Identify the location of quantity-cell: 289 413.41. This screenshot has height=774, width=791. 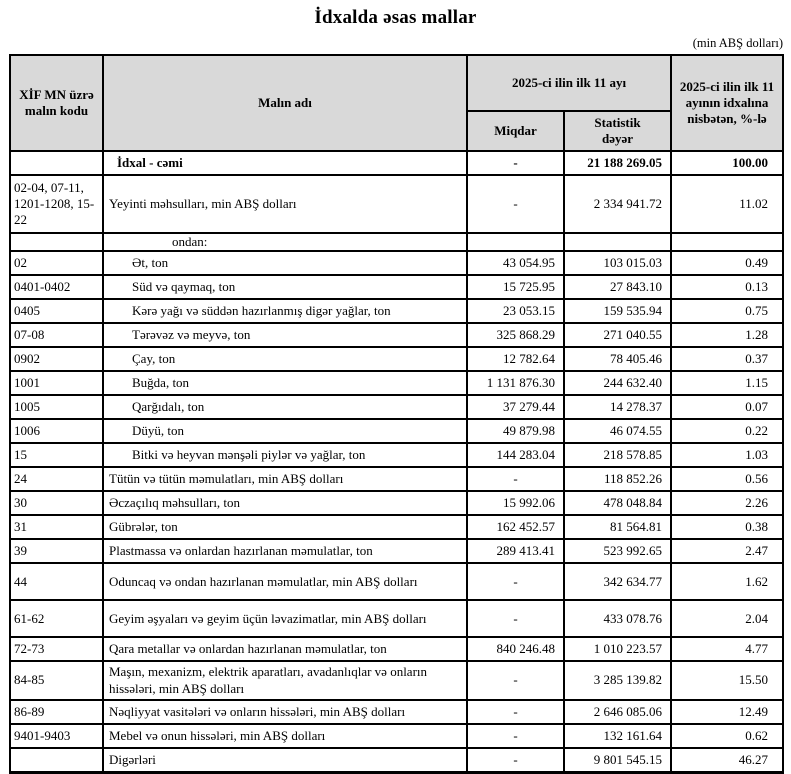
(515, 551).